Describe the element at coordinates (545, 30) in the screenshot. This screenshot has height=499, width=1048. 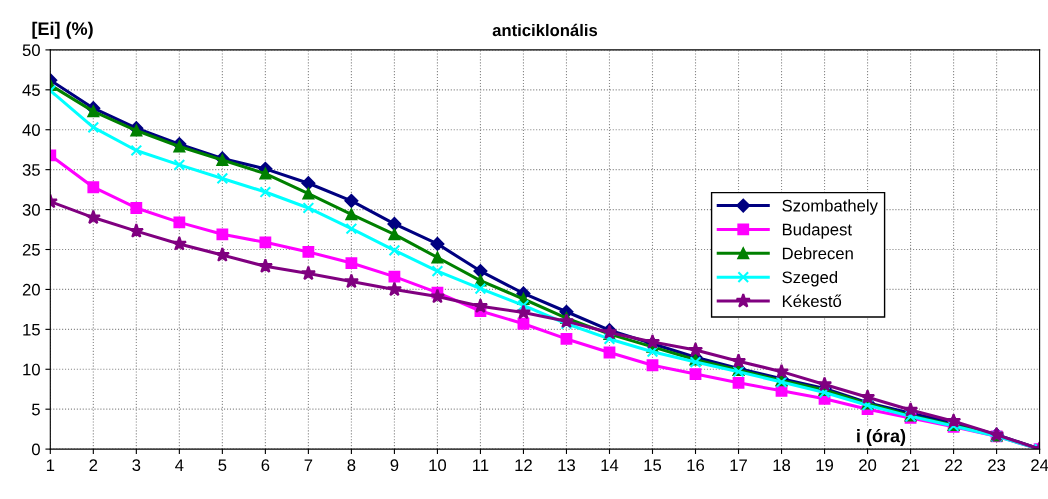
I see `chart-title: anticiklonális` at that location.